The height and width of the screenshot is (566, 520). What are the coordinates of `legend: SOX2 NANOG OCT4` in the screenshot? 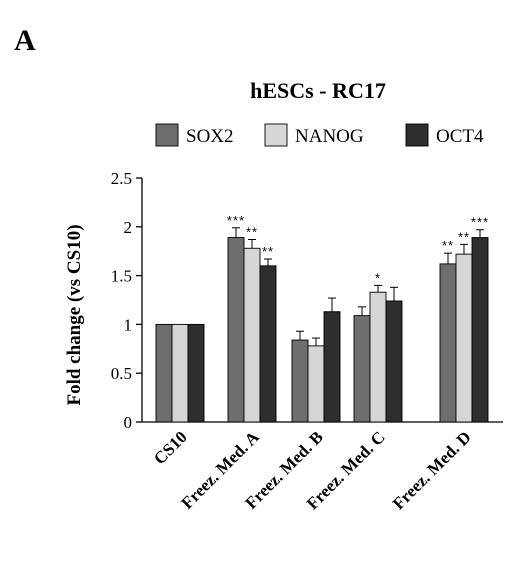 It's located at (319, 135).